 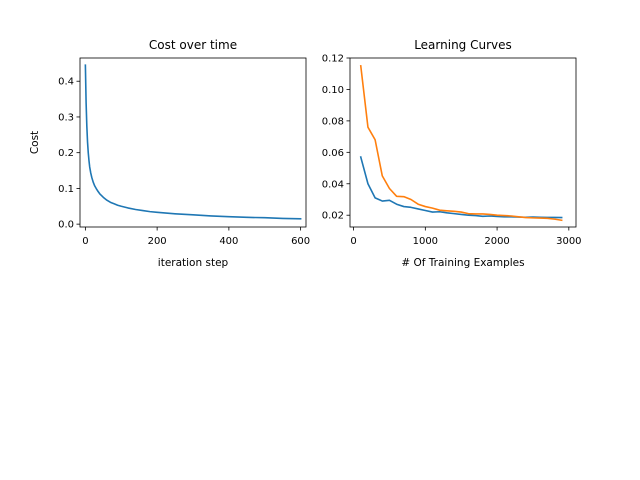 What do you see at coordinates (568, 241) in the screenshot?
I see `learning-curves-chart-x-tick-label: 3000` at bounding box center [568, 241].